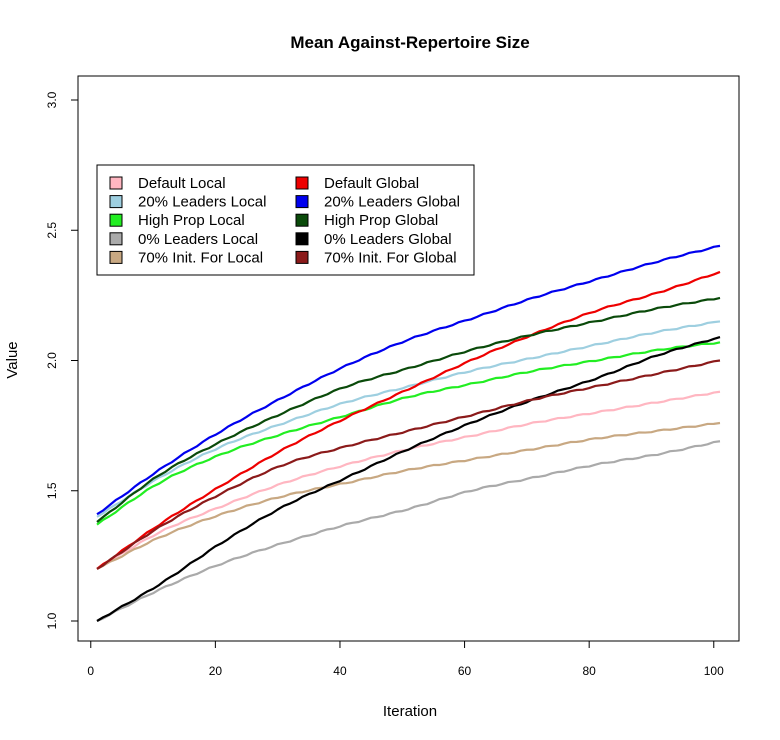  I want to click on y-axis-label: Value, so click(12, 359).